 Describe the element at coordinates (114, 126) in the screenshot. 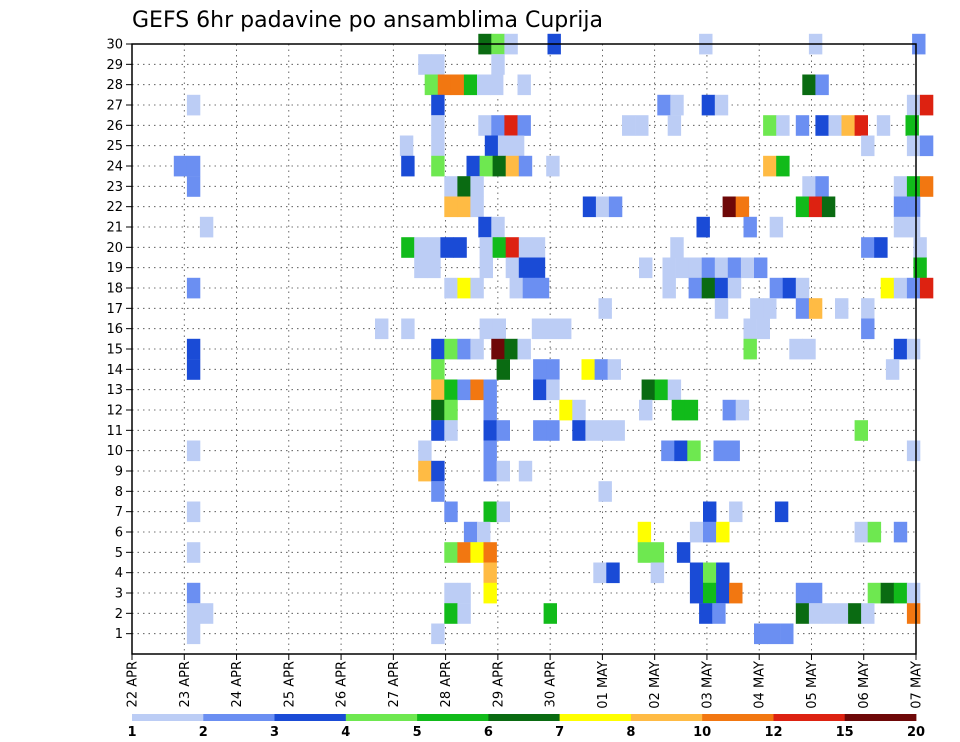

I see `y-tick-label: 26` at that location.